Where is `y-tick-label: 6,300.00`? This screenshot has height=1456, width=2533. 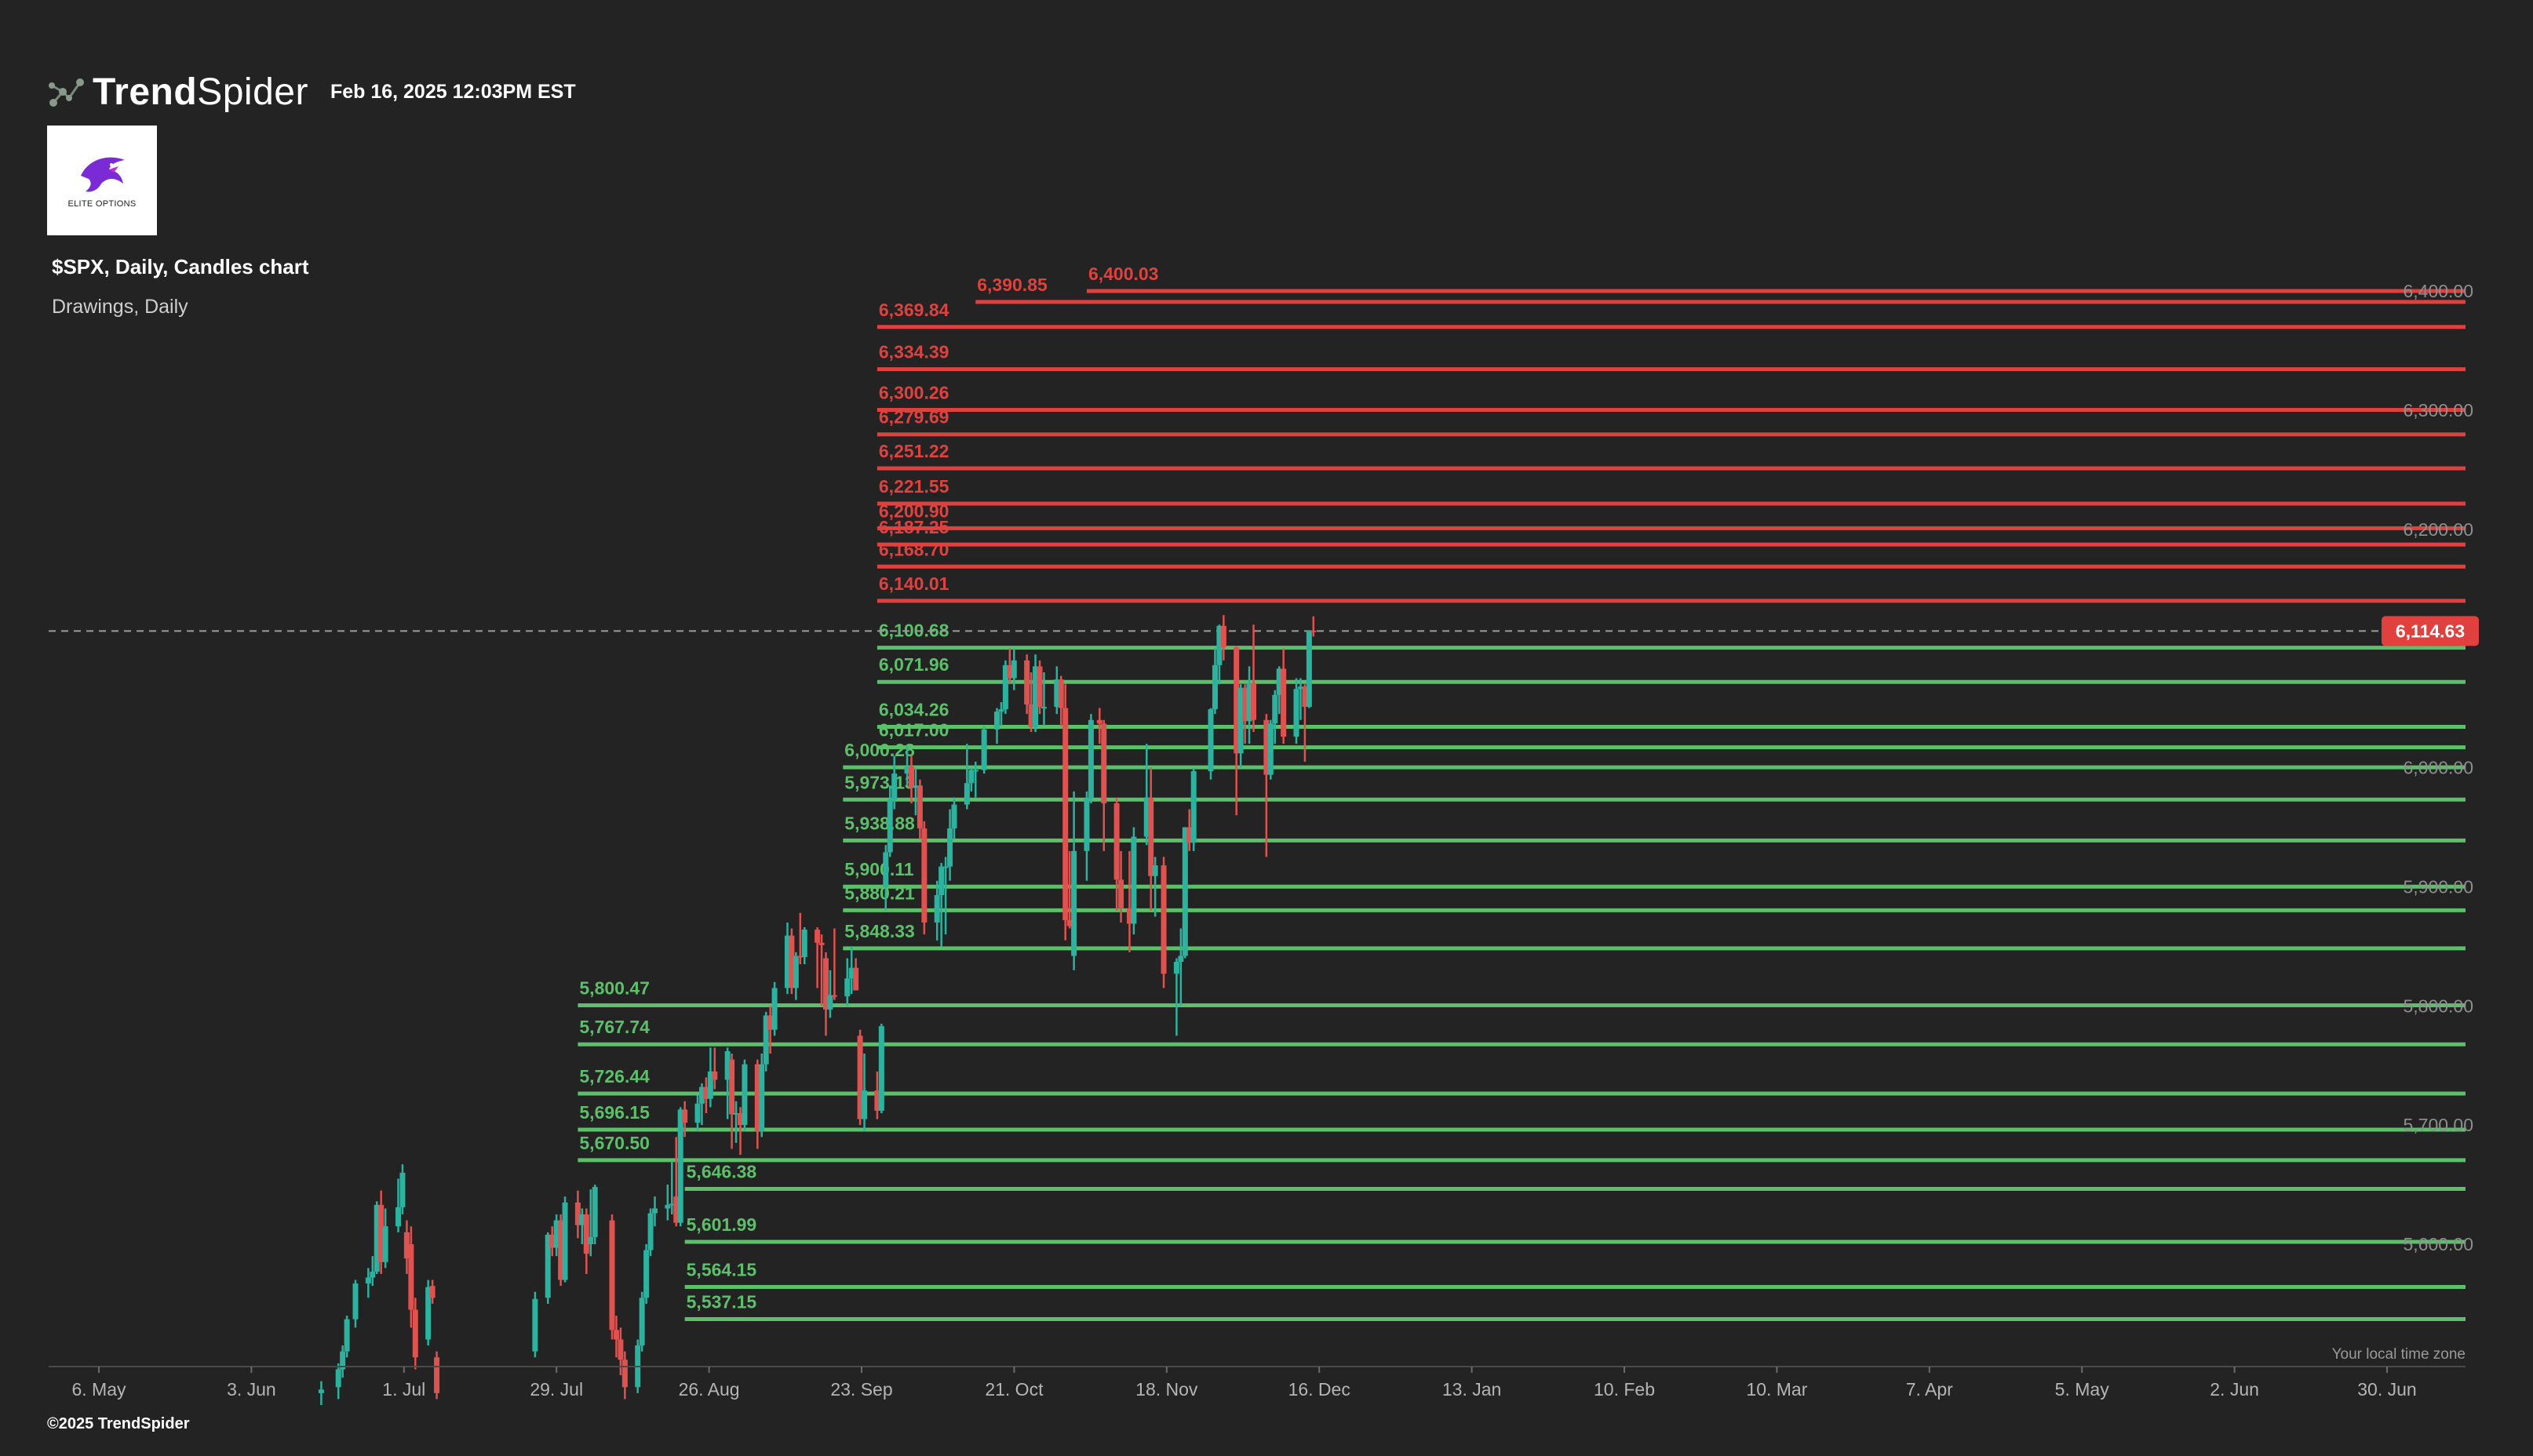 y-tick-label: 6,300.00 is located at coordinates (2438, 410).